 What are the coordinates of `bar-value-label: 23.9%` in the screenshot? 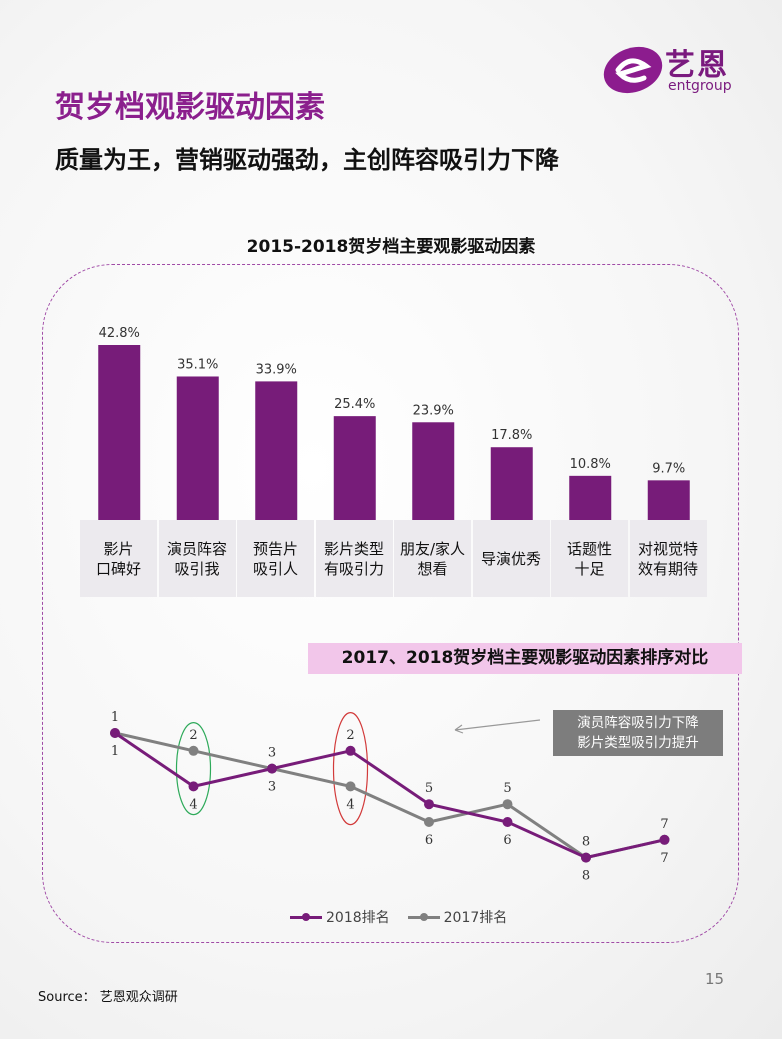 It's located at (433, 410).